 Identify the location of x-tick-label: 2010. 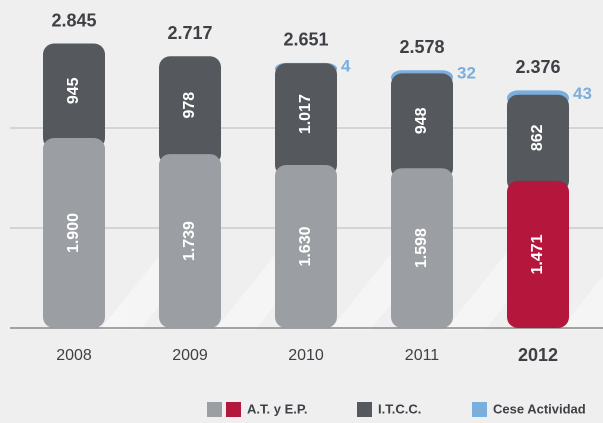
(306, 355).